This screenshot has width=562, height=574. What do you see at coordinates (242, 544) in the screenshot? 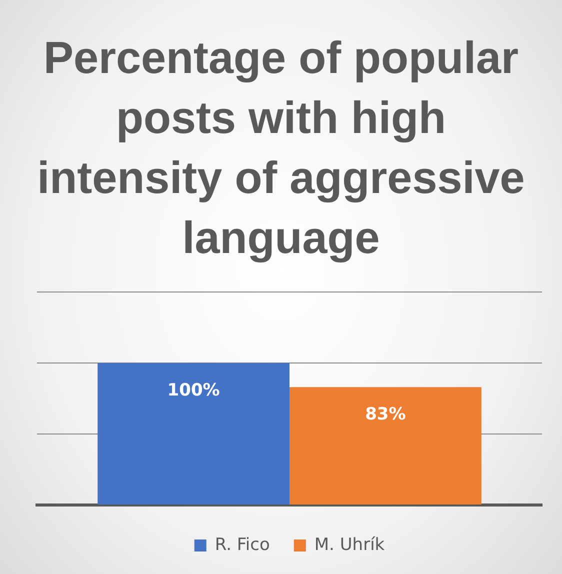
I see `legend-label: R. Fico` at bounding box center [242, 544].